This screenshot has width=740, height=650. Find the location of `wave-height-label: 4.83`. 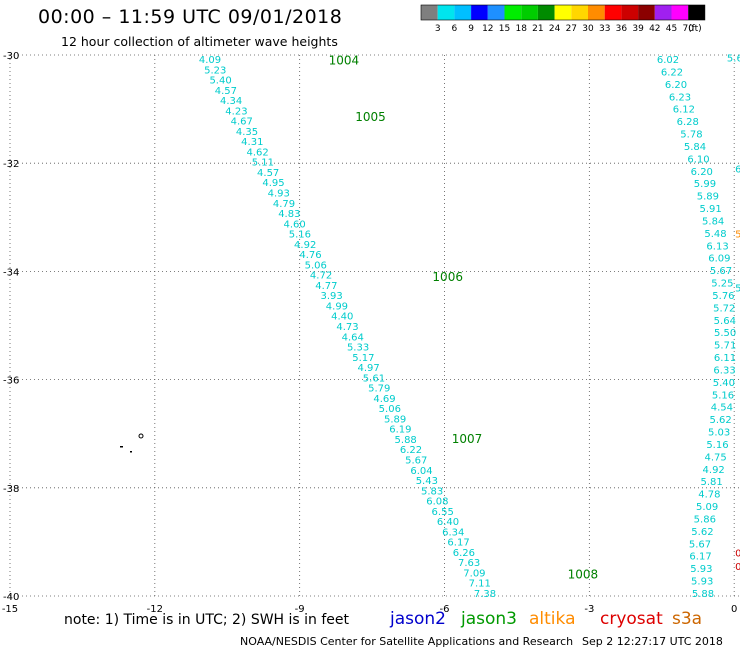

wave-height-label: 4.83 is located at coordinates (289, 214).